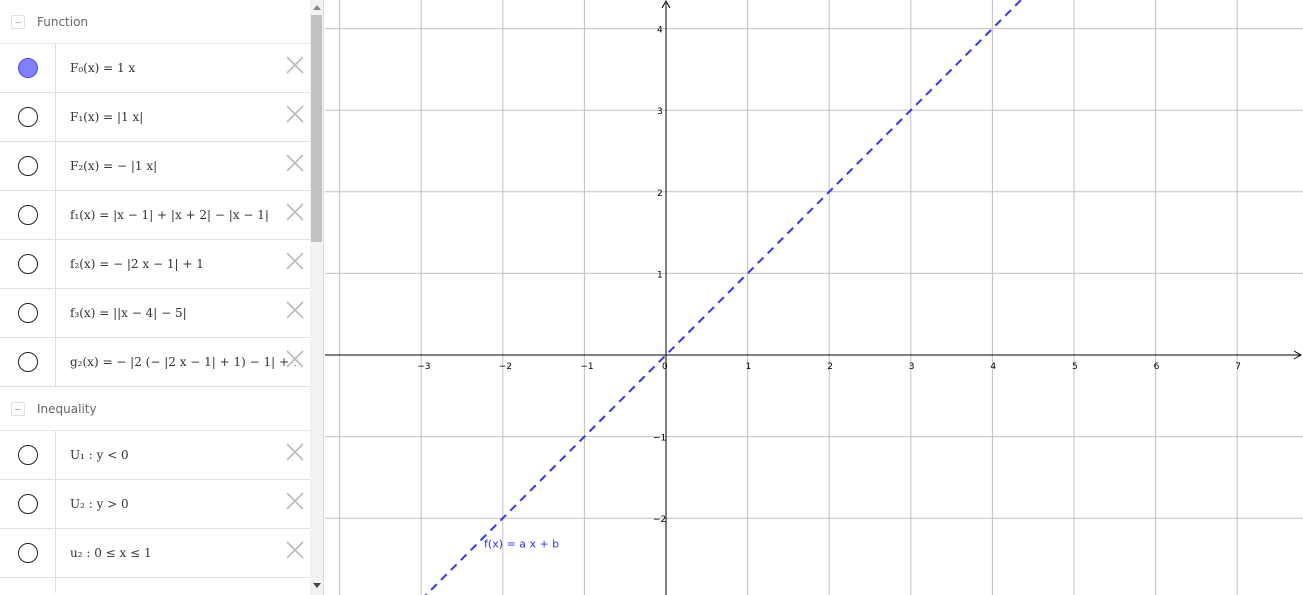 This screenshot has height=595, width=1303. Describe the element at coordinates (659, 439) in the screenshot. I see `y-tick-label: −1` at that location.